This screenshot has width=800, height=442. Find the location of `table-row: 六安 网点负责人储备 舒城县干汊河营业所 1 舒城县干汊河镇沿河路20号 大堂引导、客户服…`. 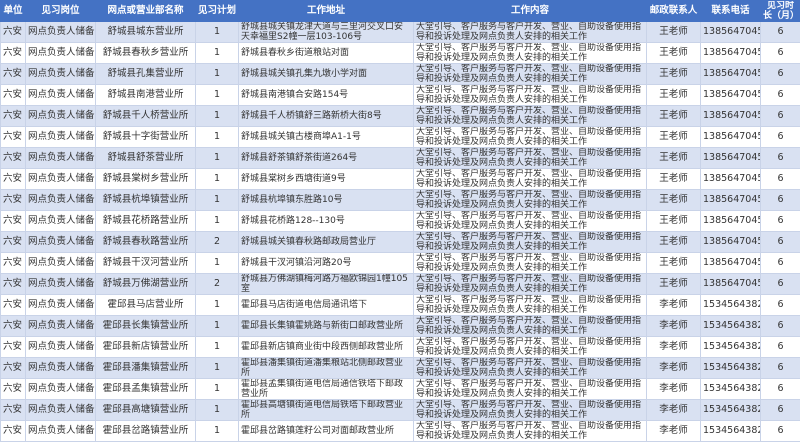

table-row: 六安 网点负责人储备 舒城县干汊河营业所 1 舒城县干汊河镇沿河路20号 大堂引导、客户服… is located at coordinates (400, 263).